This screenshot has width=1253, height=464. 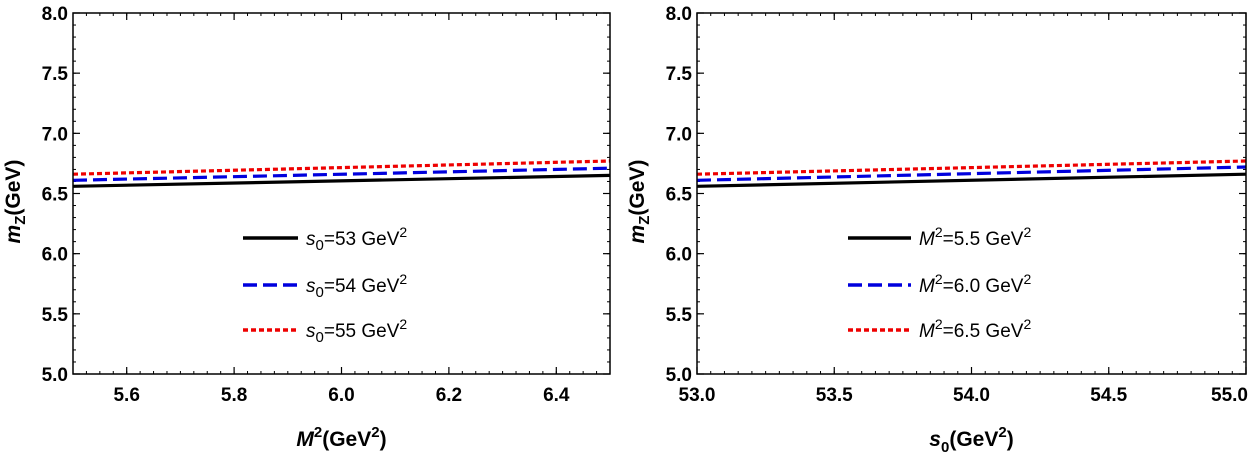 I want to click on x-tick-label: 55.0, so click(x=1229, y=395).